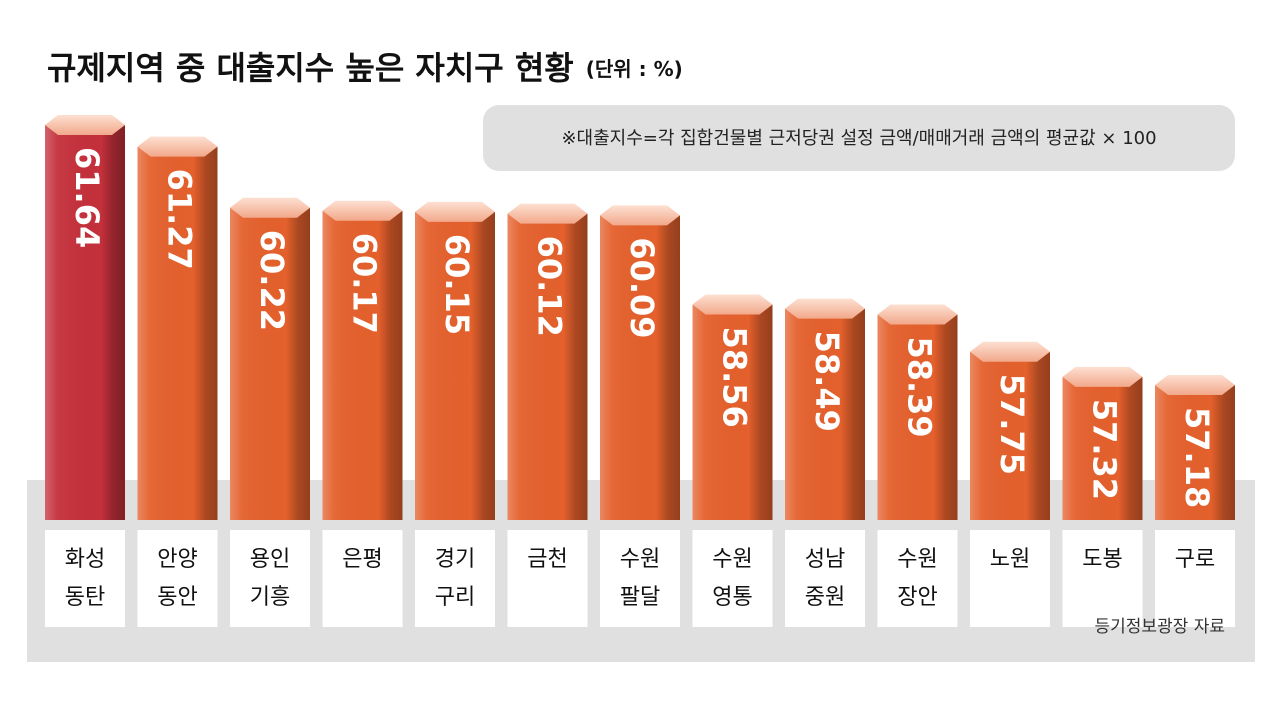 Image resolution: width=1280 pixels, height=713 pixels. What do you see at coordinates (1102, 559) in the screenshot?
I see `x-tick-label: 도봉` at bounding box center [1102, 559].